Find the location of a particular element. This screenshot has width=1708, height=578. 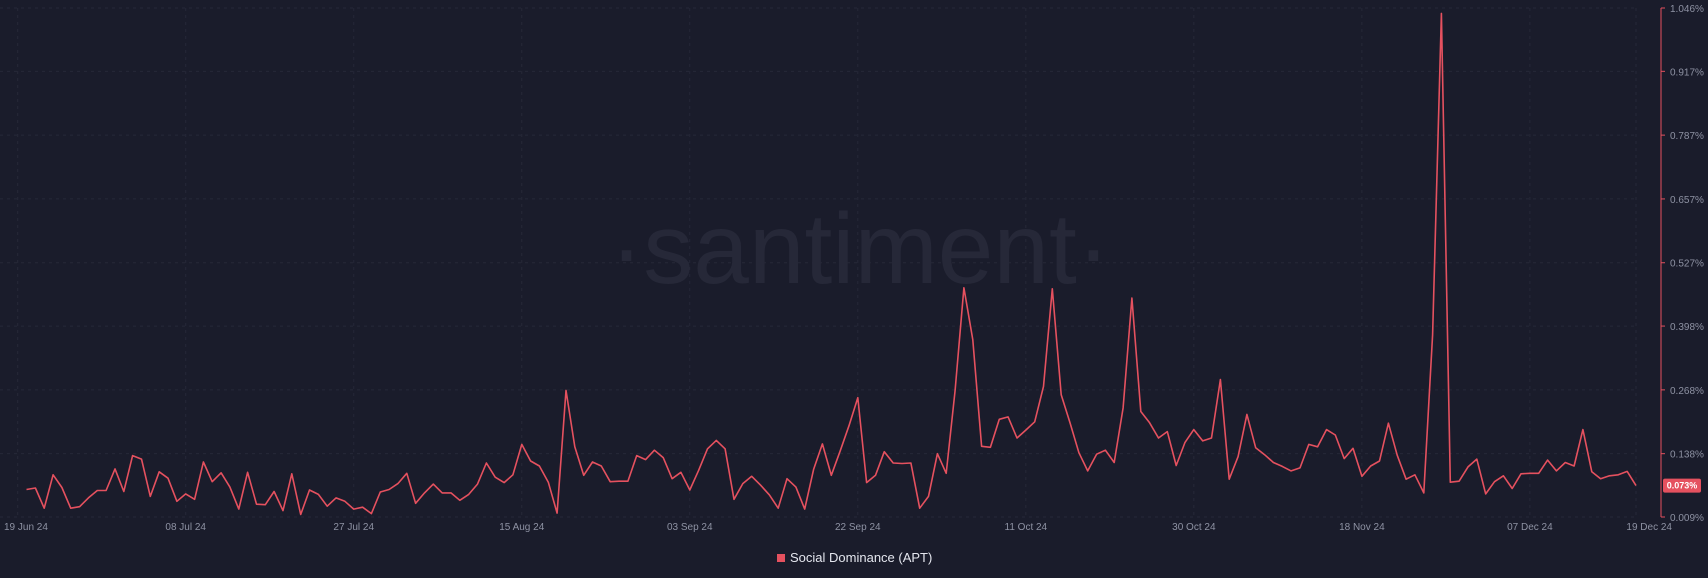

y-tick-label: 0.527% is located at coordinates (1687, 264).